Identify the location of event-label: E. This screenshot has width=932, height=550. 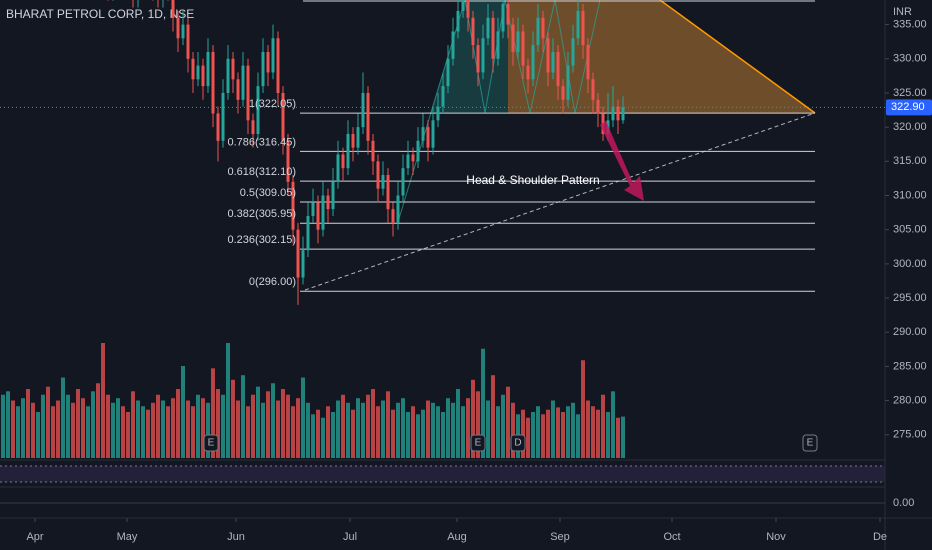
(478, 443).